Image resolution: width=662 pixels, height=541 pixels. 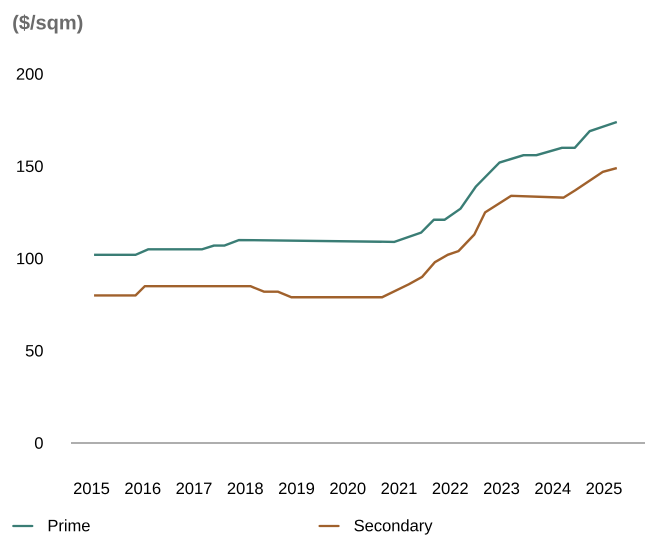 I want to click on y-tick-label: 100, so click(x=30, y=258).